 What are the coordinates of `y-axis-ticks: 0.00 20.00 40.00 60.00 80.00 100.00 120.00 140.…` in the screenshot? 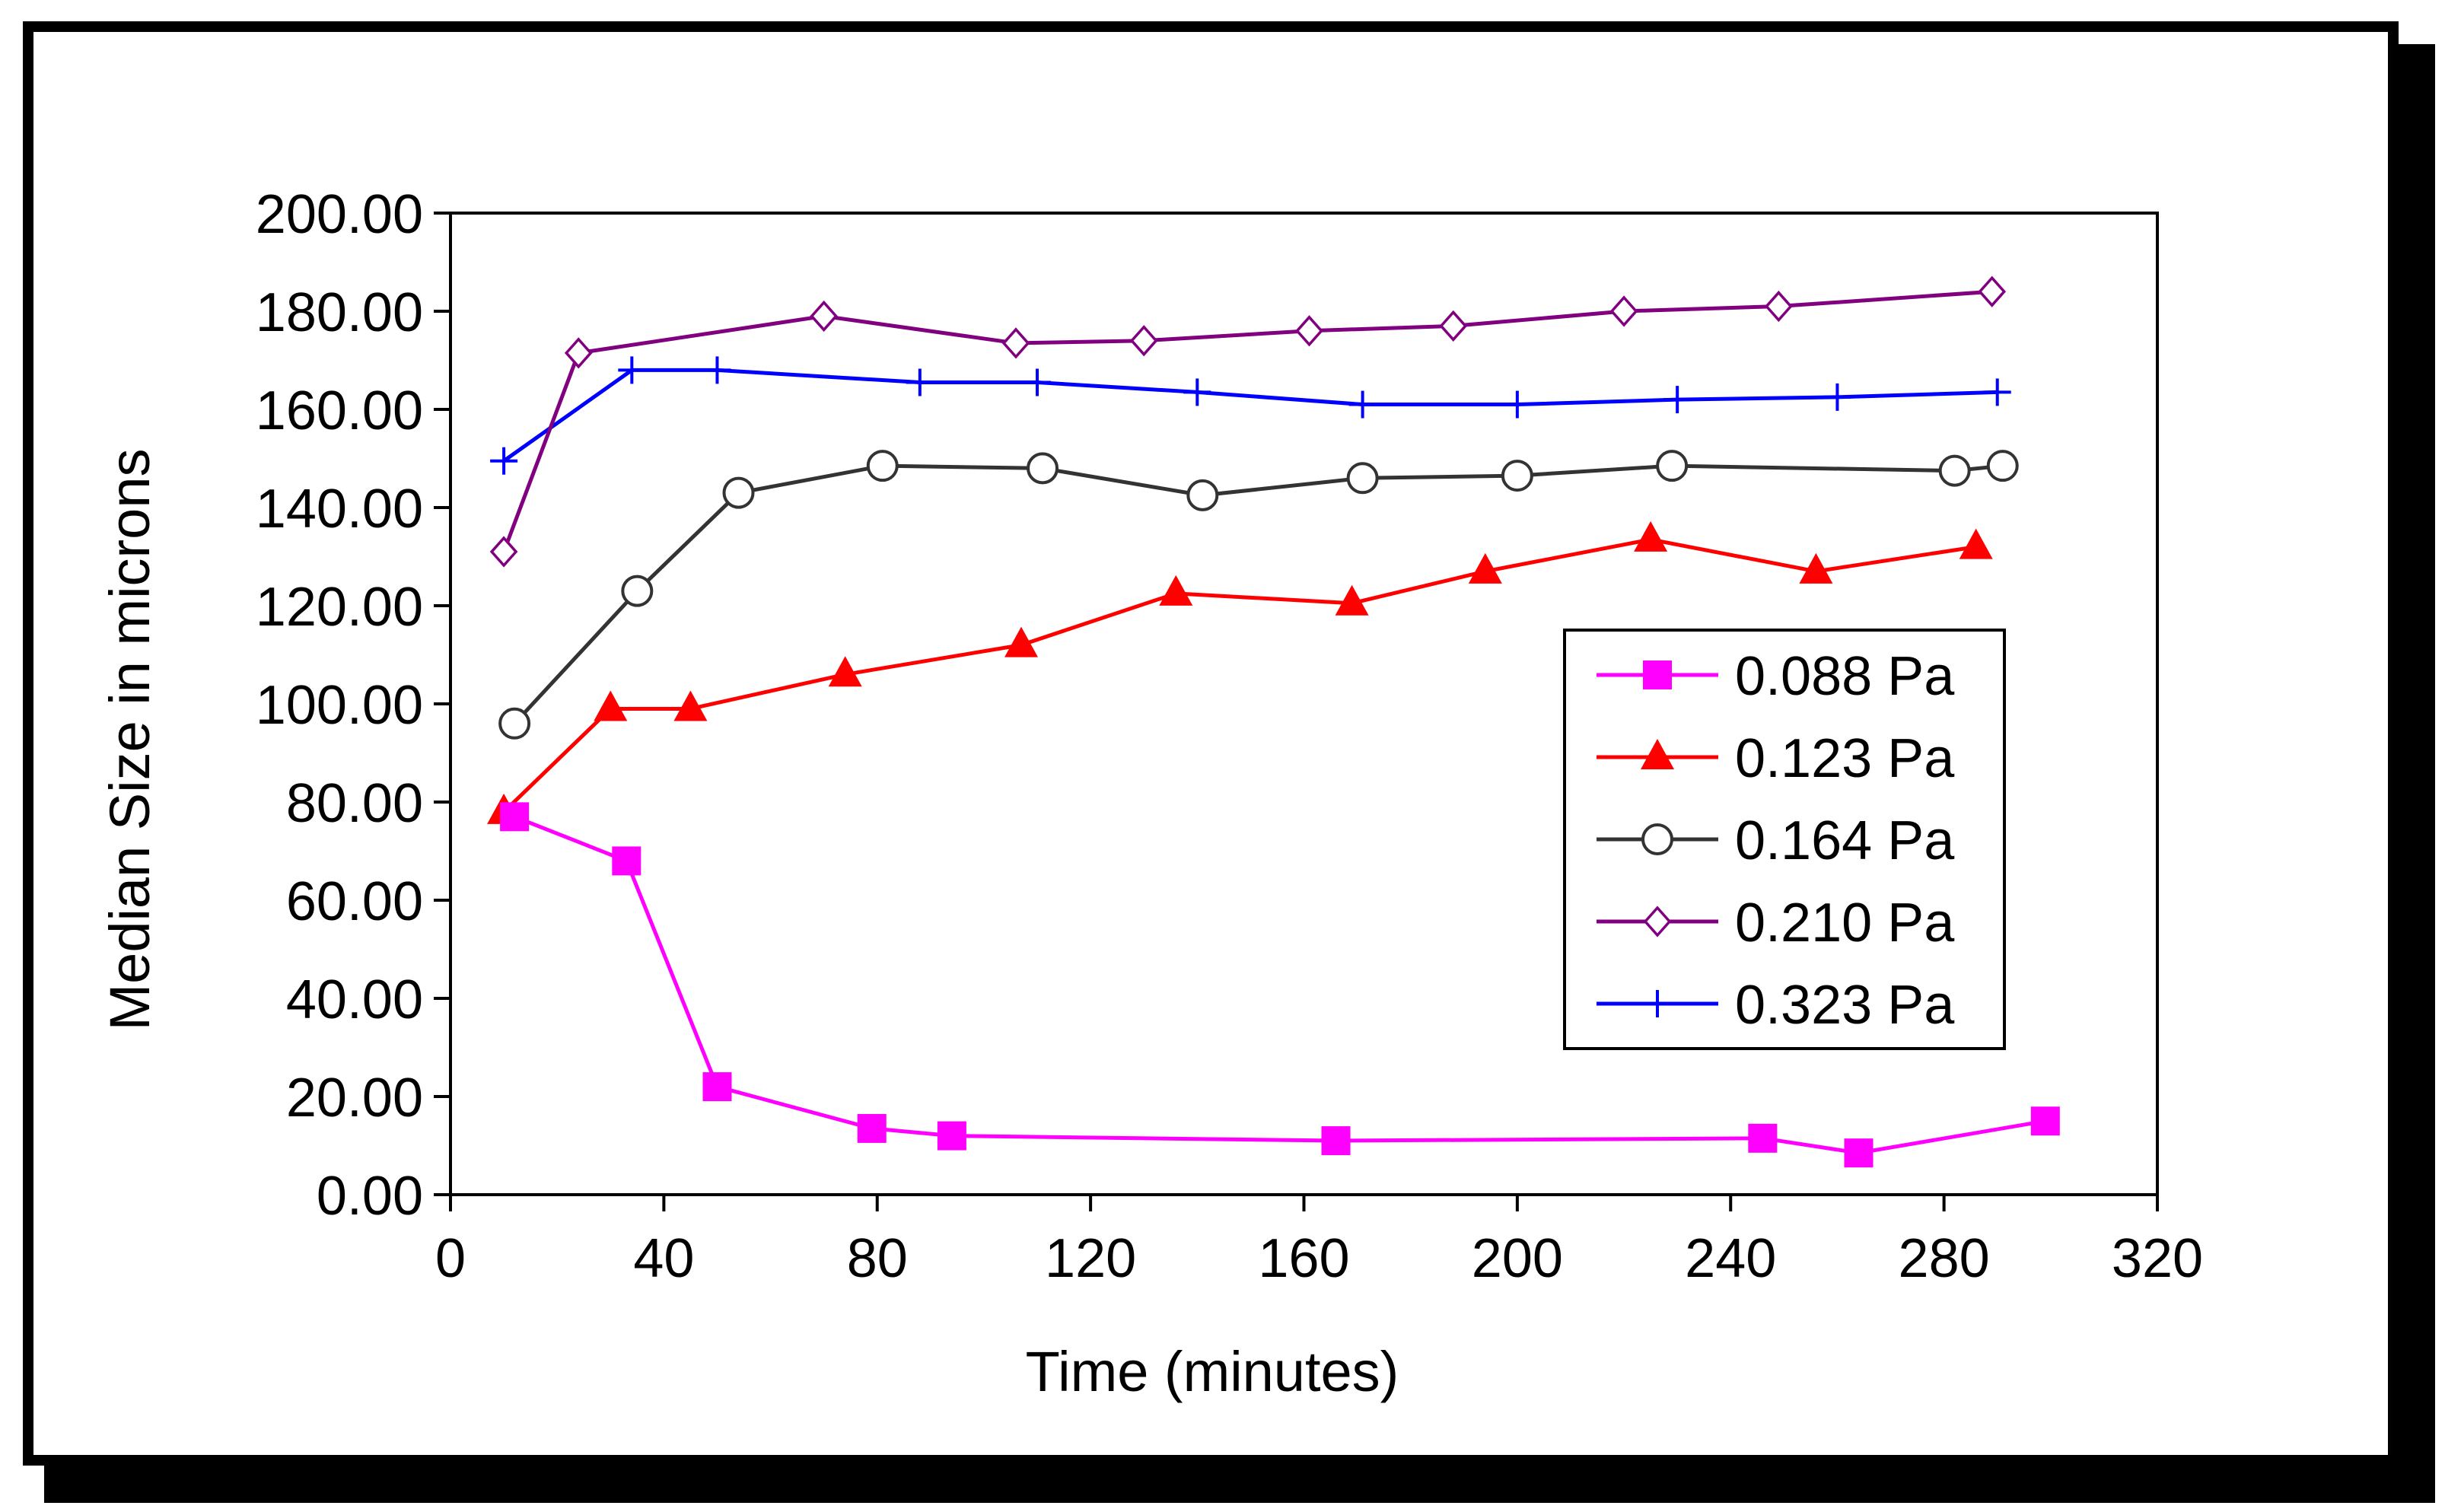 It's located at (353, 705).